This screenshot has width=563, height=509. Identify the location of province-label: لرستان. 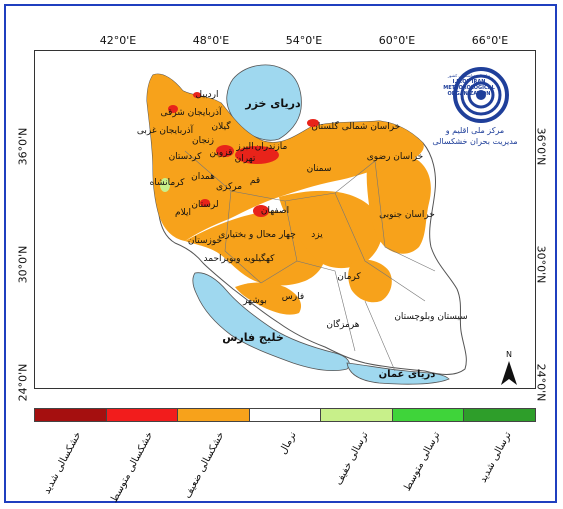
(204, 205).